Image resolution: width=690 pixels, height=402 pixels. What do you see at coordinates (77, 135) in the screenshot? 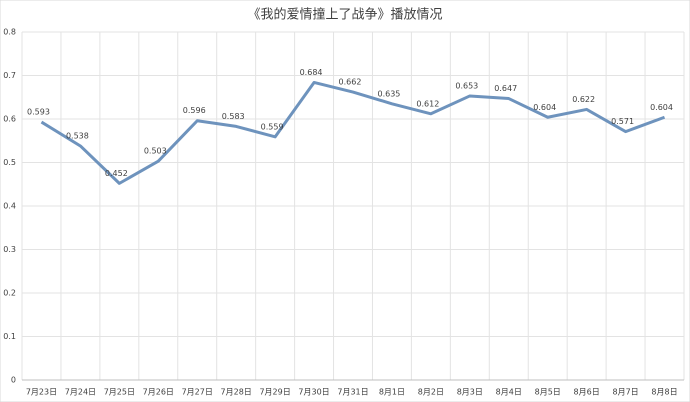
I see `data-label: 0.538` at bounding box center [77, 135].